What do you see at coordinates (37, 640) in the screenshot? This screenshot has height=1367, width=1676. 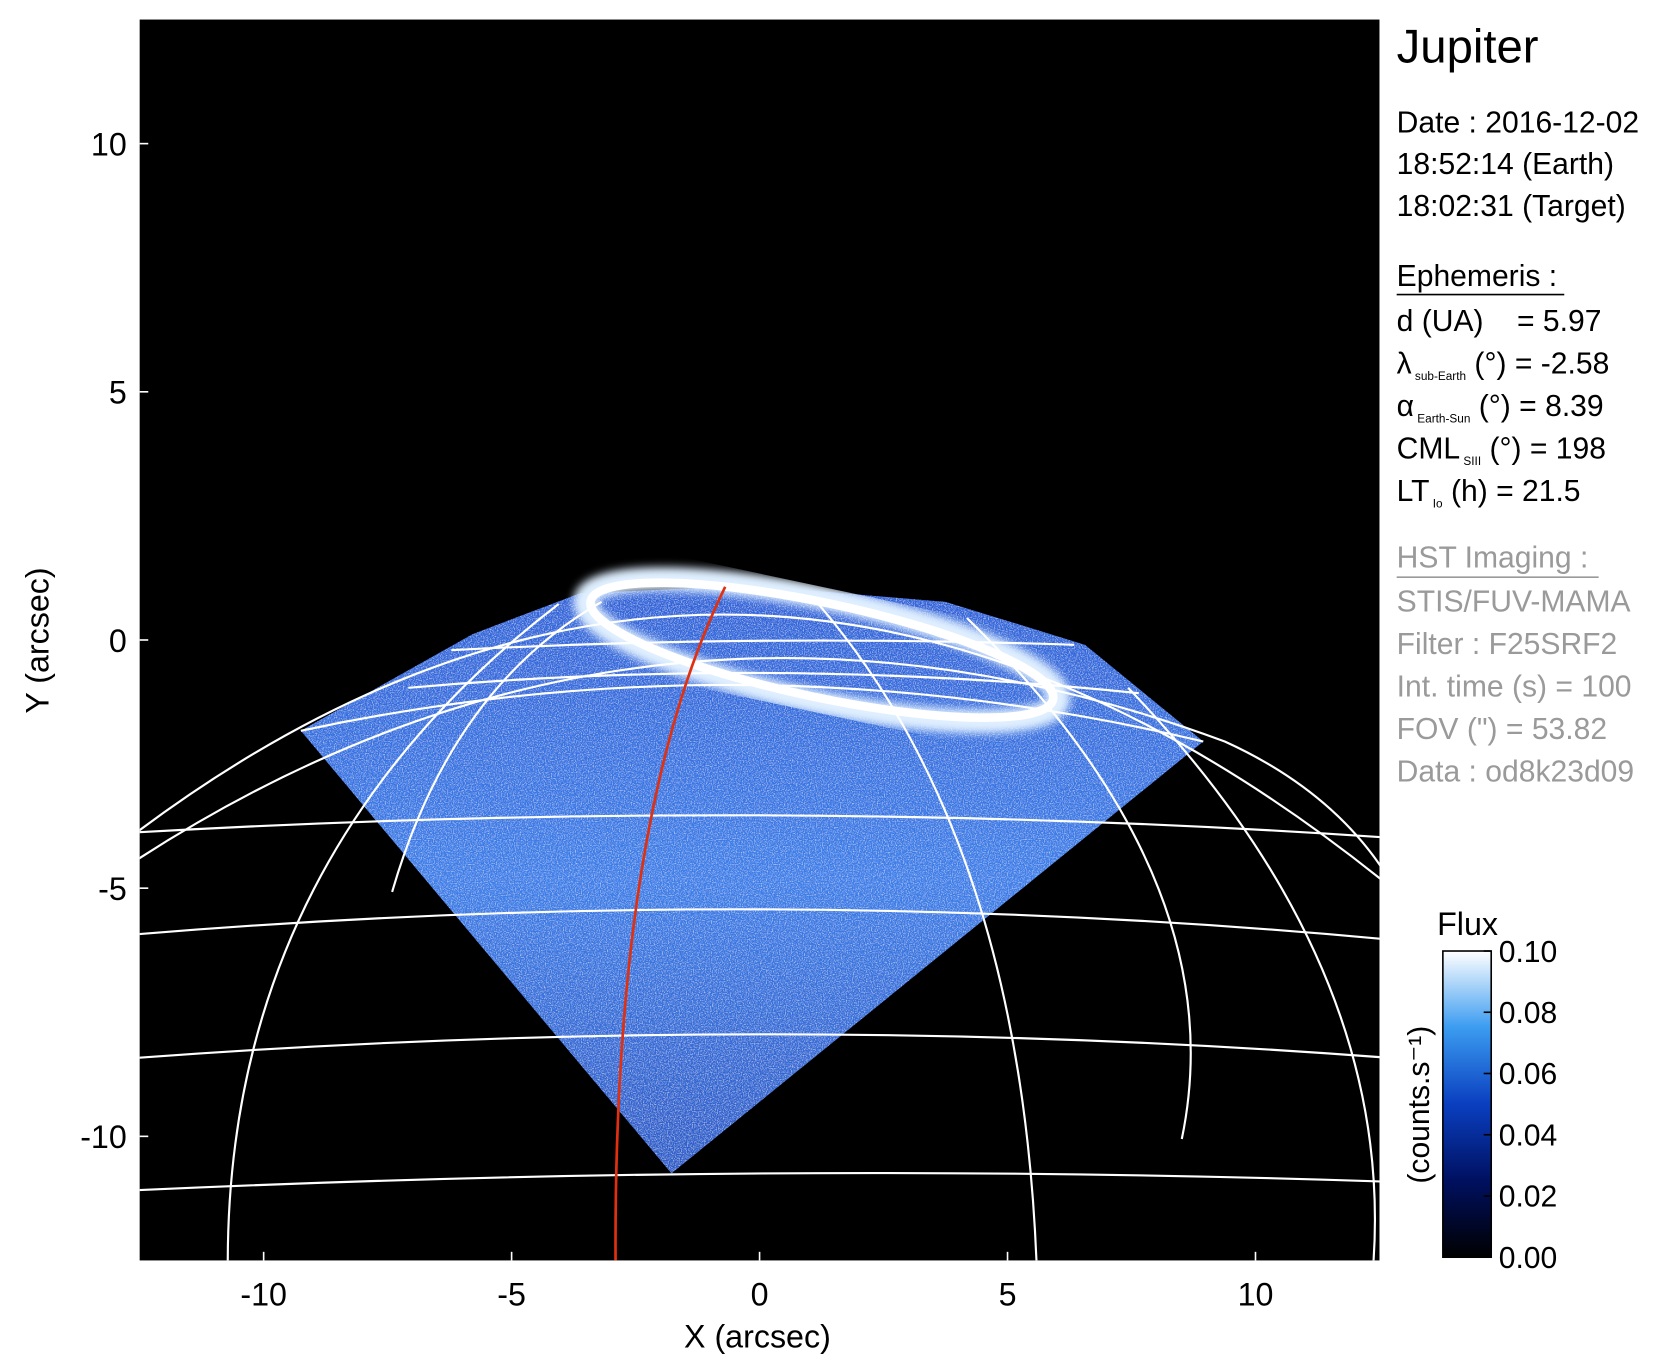 I see `y-axis-label: Y (arcsec)` at bounding box center [37, 640].